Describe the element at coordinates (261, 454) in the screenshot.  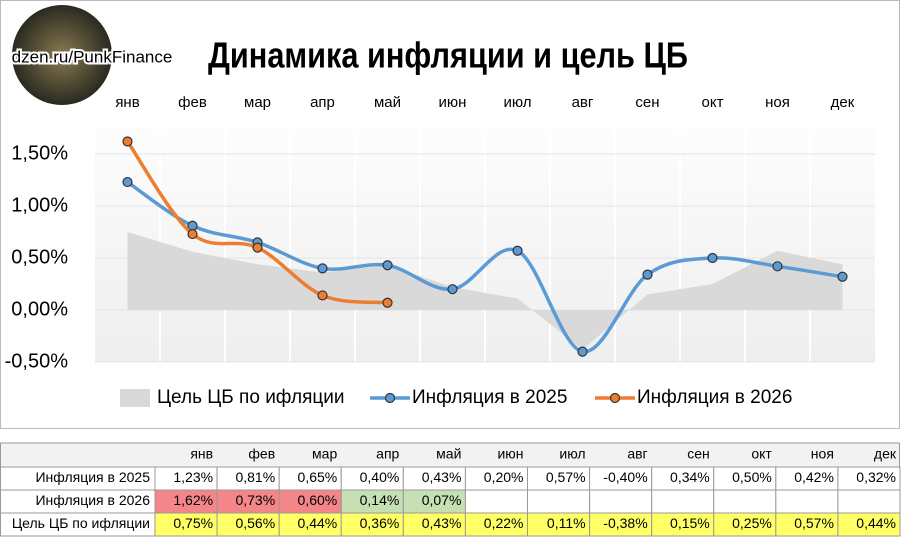
I see `table-header: фев` at that location.